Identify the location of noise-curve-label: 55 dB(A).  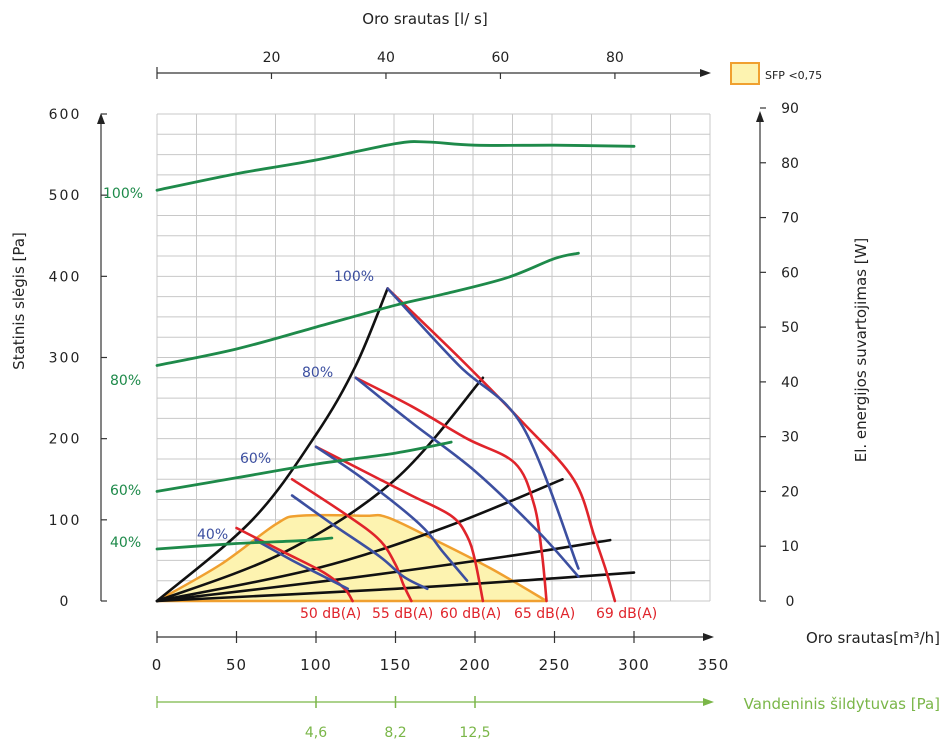
(402, 614).